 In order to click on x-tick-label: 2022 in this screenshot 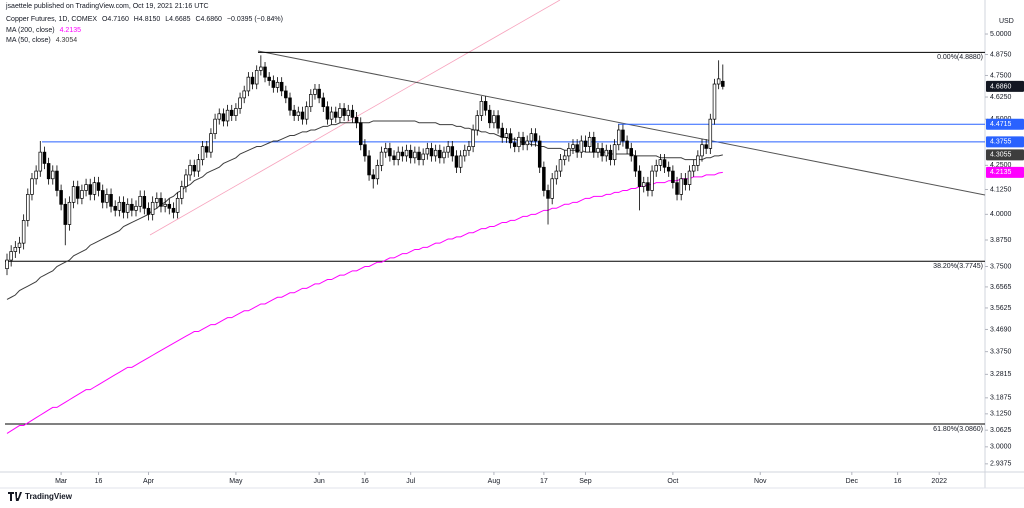, I will do `click(939, 481)`.